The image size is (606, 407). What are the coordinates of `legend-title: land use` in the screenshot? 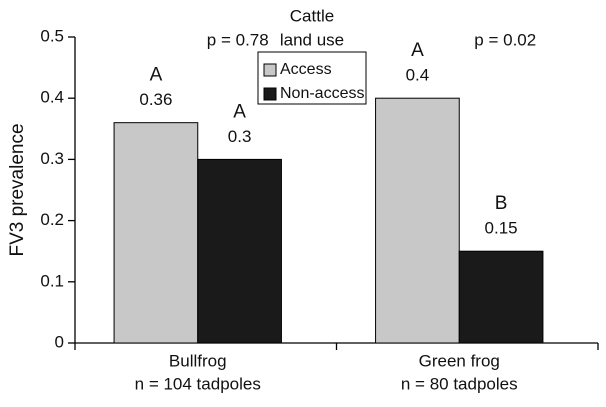 It's located at (312, 39).